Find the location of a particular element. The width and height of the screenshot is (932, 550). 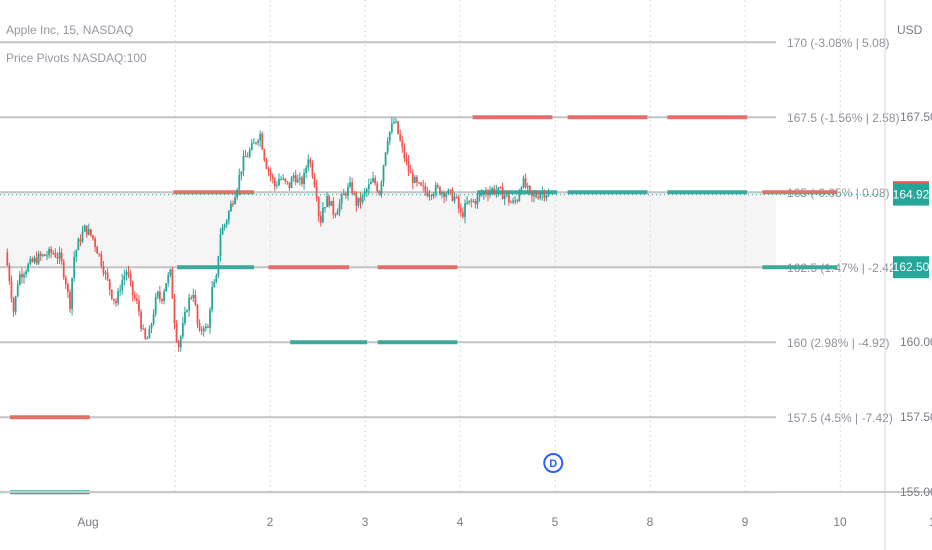

level-label: 162.5 (1.47% | -2.42) is located at coordinates (843, 268).